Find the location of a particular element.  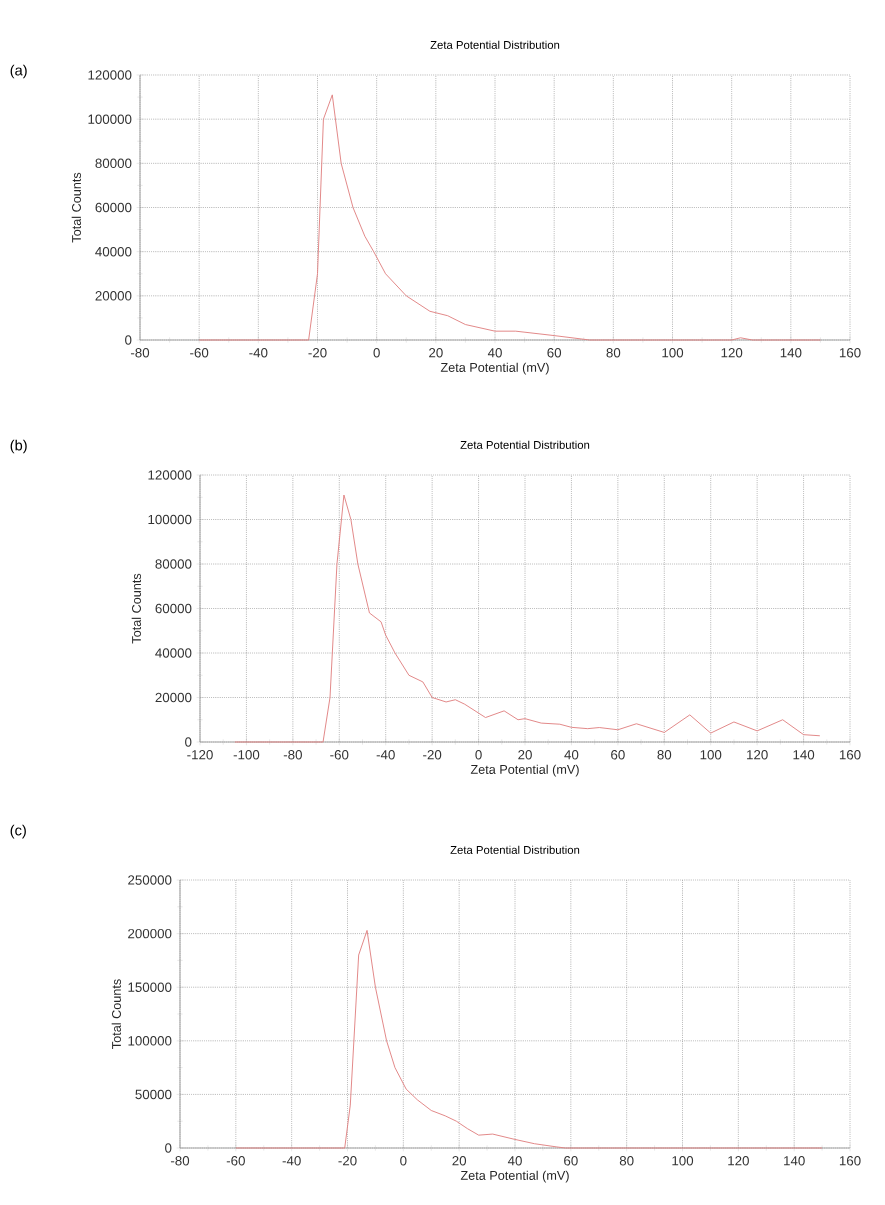

y-tick-label: 200000 is located at coordinates (150, 933).